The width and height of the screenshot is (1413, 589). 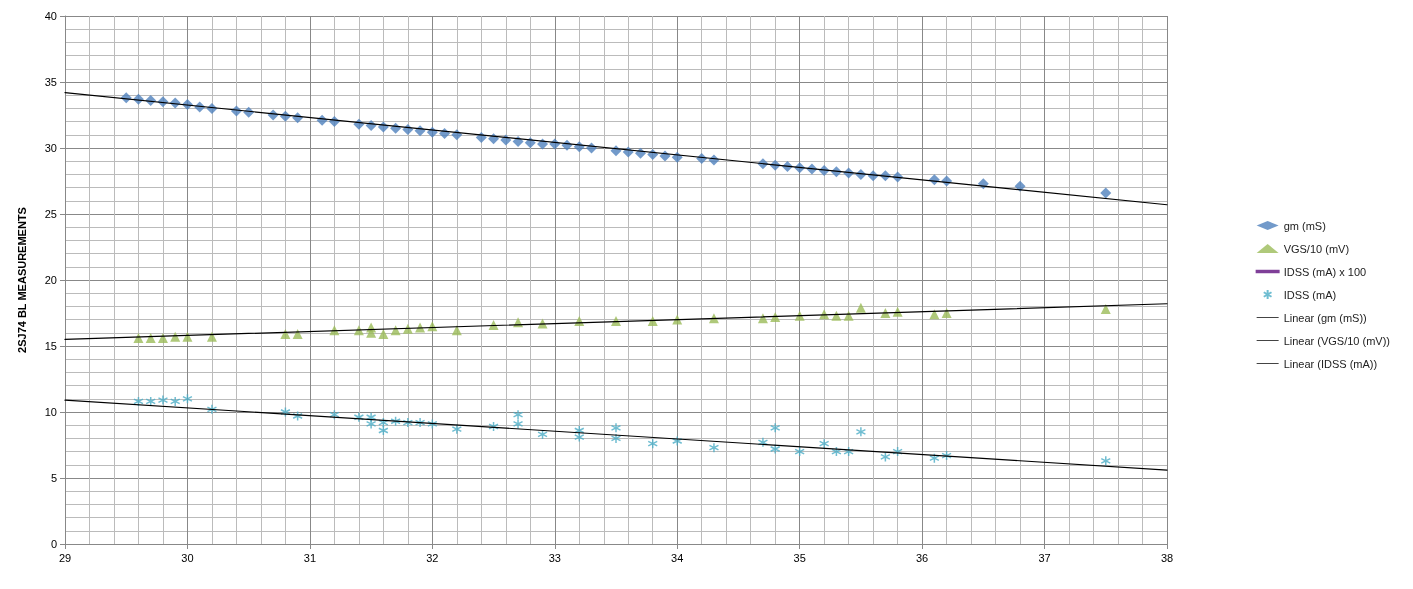 I want to click on legend-label: Linear (IDSS (mA)), so click(x=1330, y=363).